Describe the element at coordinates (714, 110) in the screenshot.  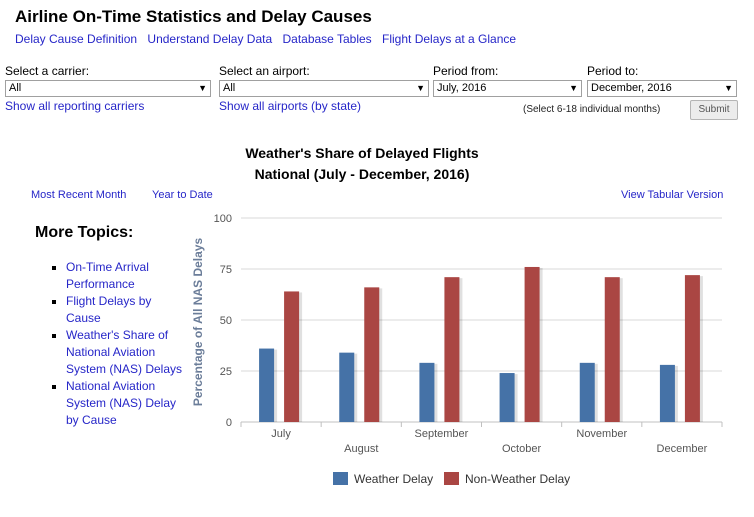
I see `submit-button: Submit` at that location.